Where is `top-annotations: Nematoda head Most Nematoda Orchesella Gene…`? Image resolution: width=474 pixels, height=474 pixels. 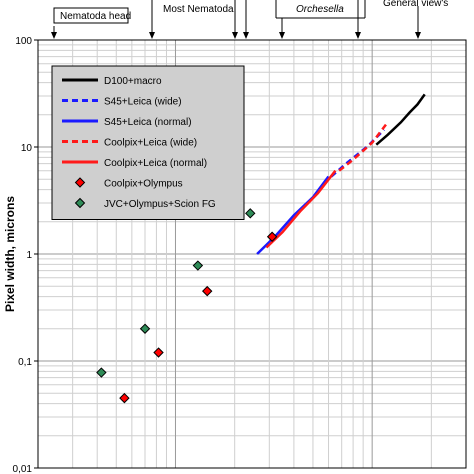 top-annotations: Nematoda head Most Nematoda Orchesella Gene… is located at coordinates (249, 19).